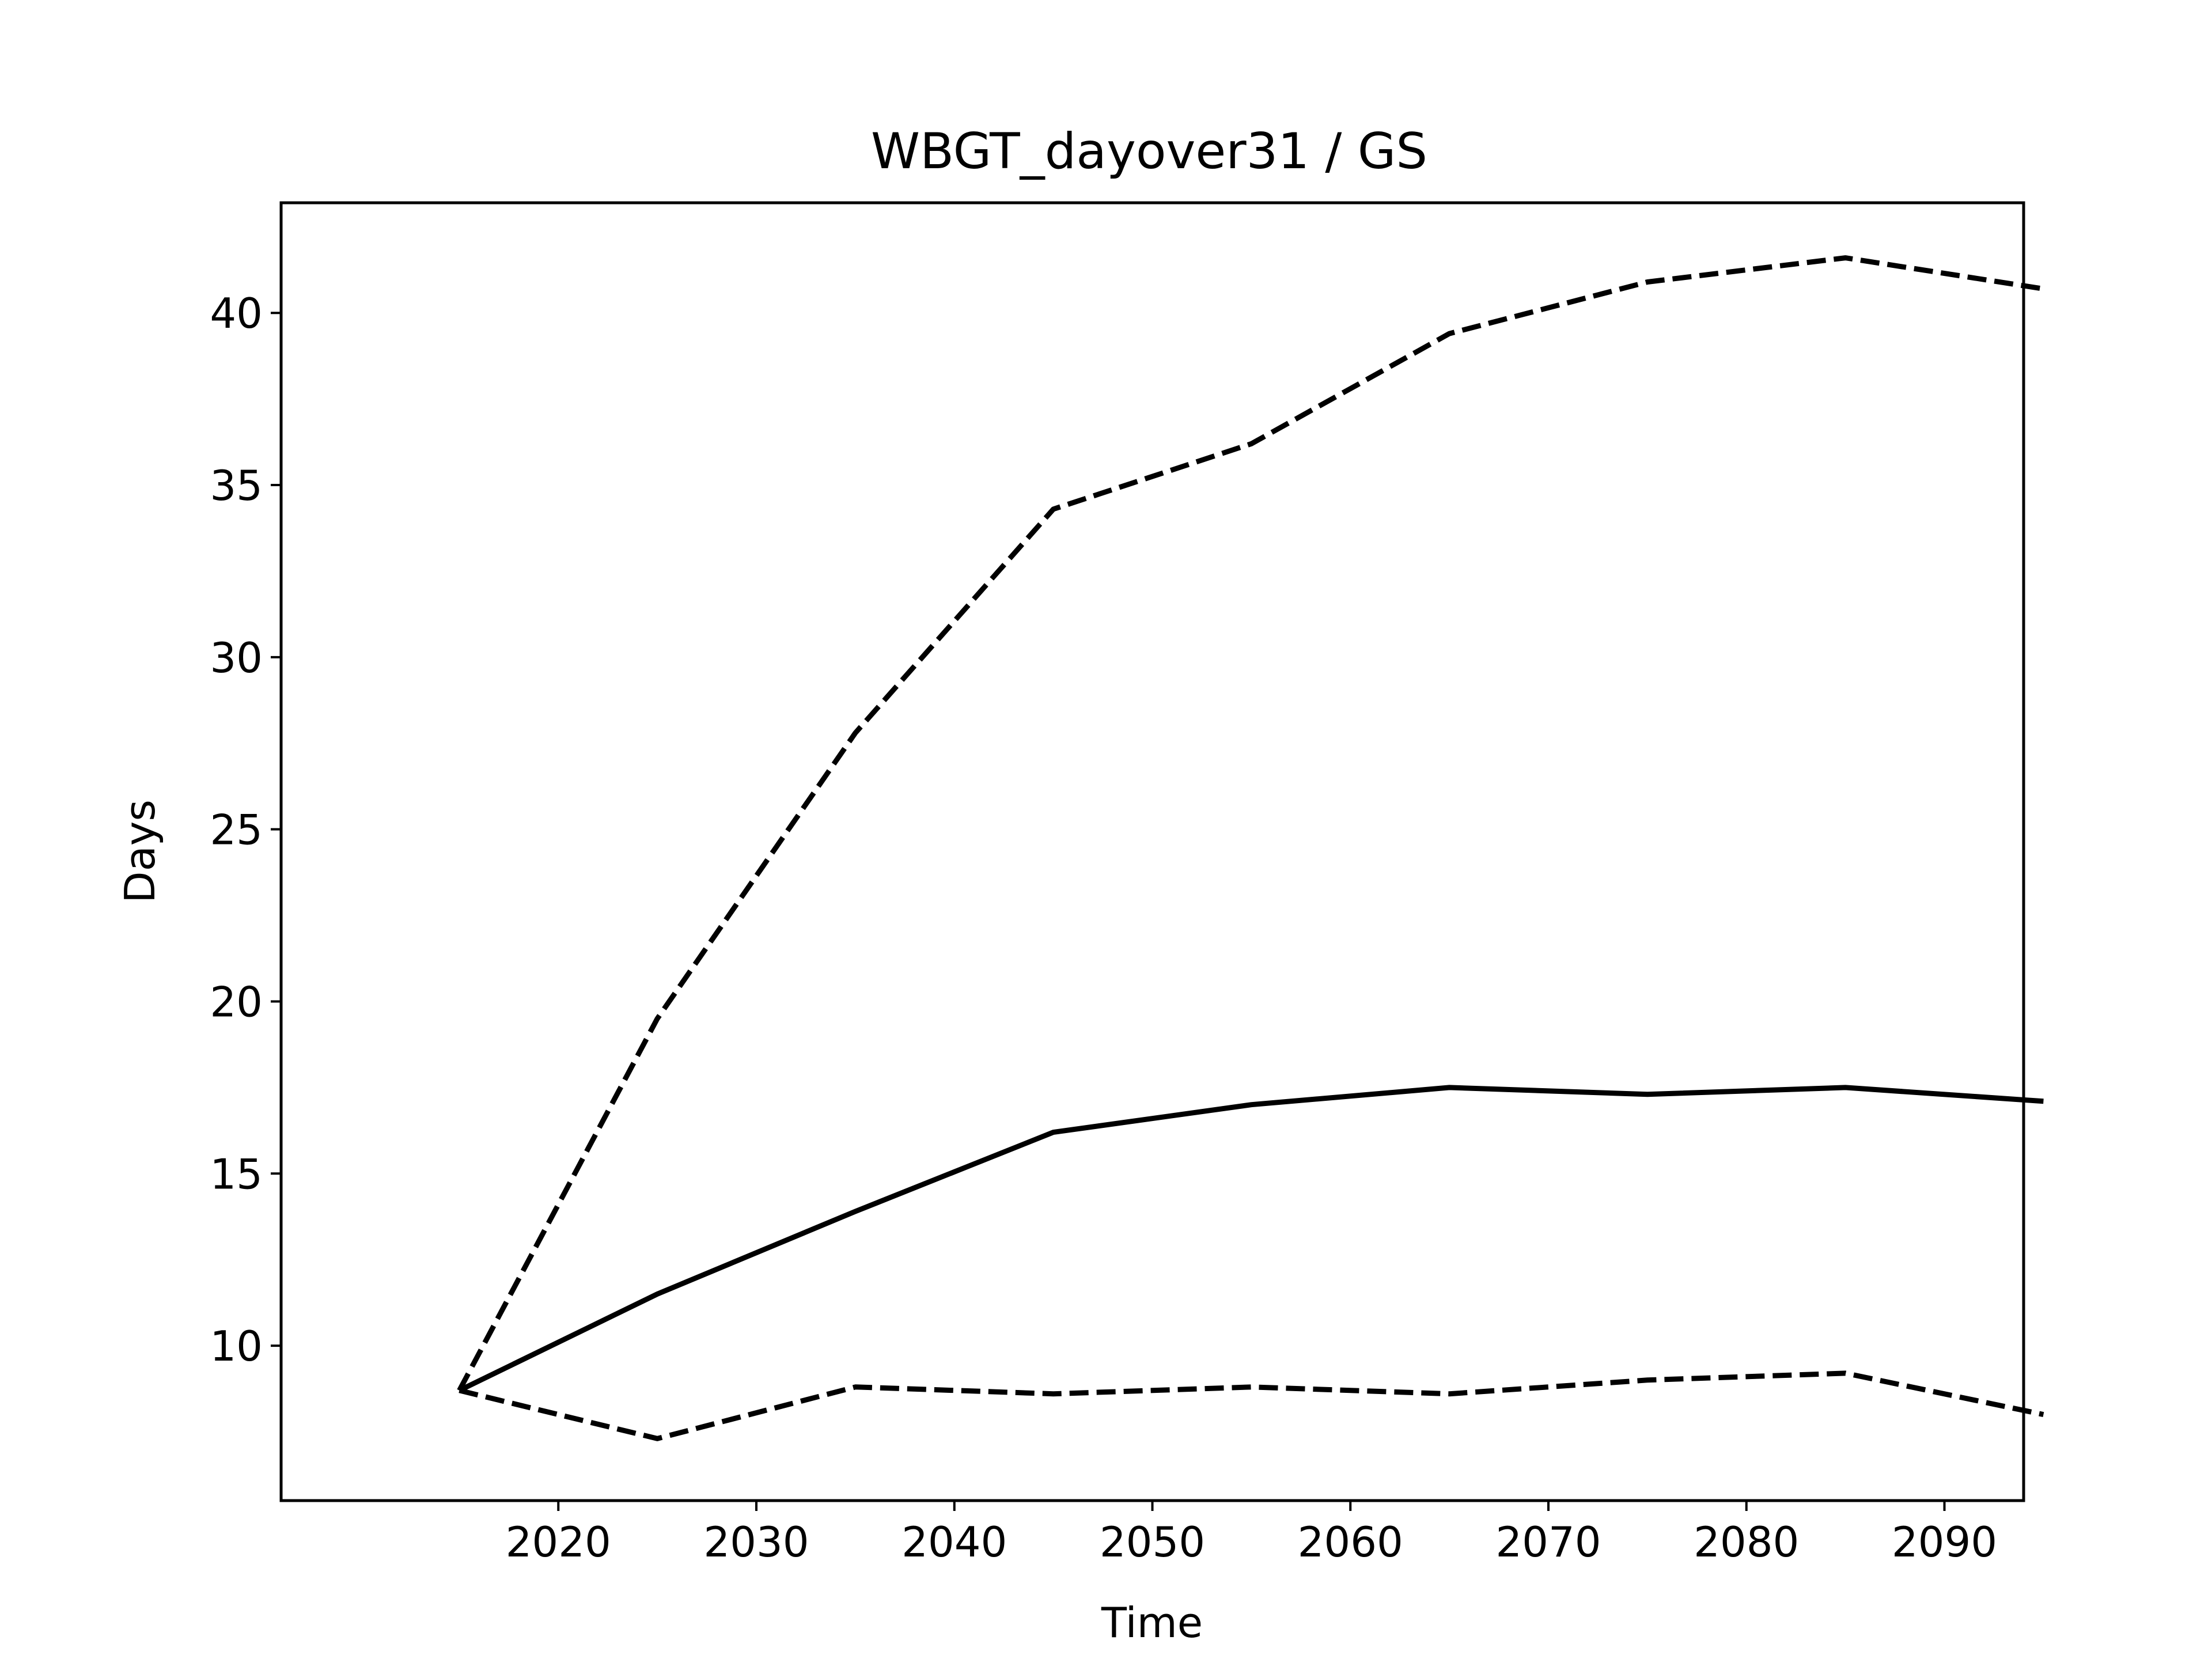 The height and width of the screenshot is (1659, 2212). Describe the element at coordinates (1251, 1533) in the screenshot. I see `x-axis-ticks: 2020 2030 2040 2050 2060 2070 2080 2090` at that location.